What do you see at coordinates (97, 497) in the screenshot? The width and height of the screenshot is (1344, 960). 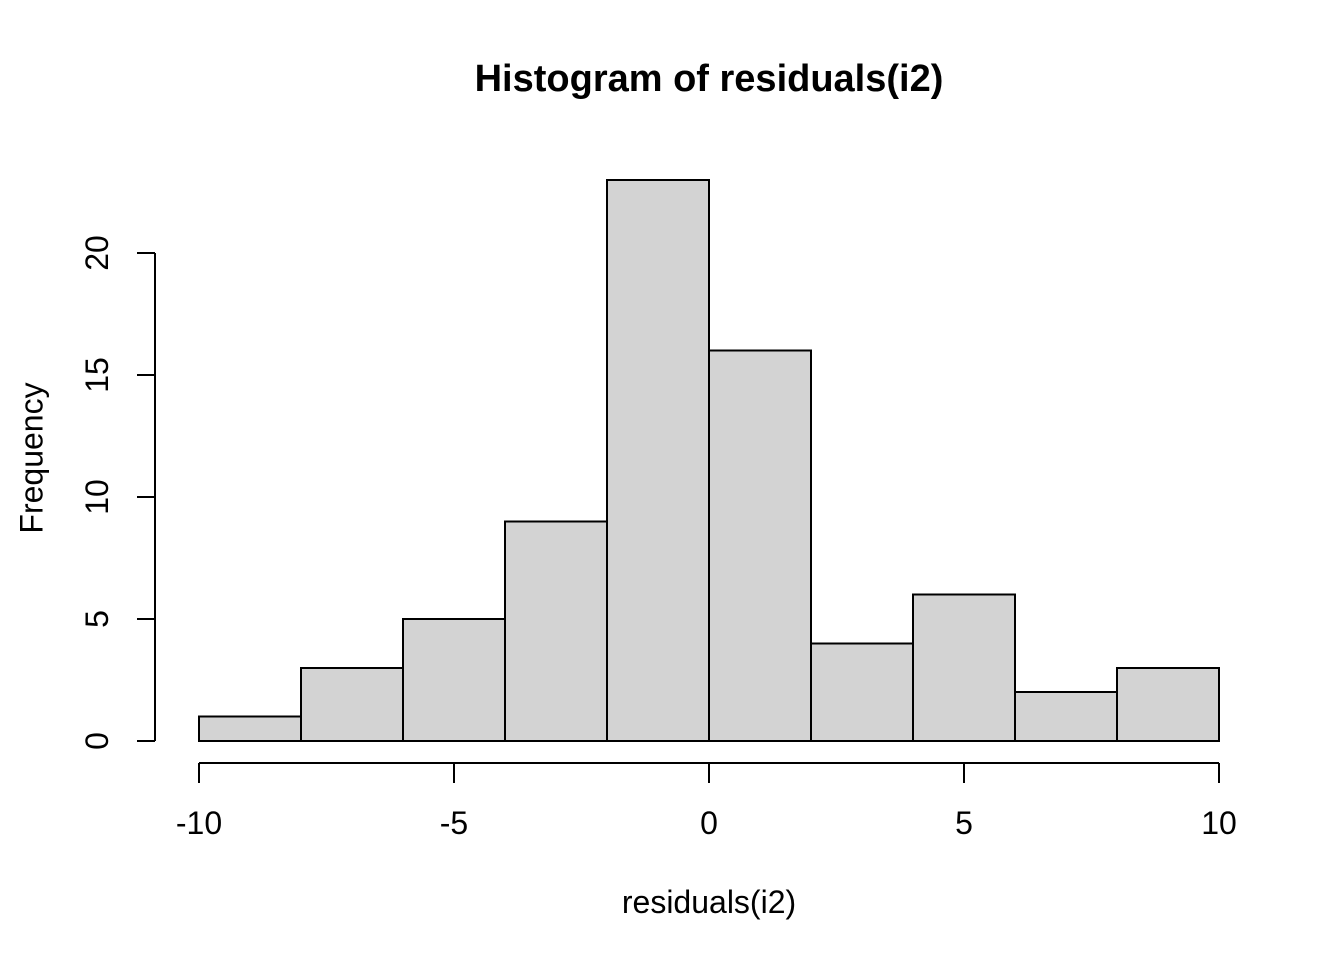 I see `y-tick-label: 10` at bounding box center [97, 497].